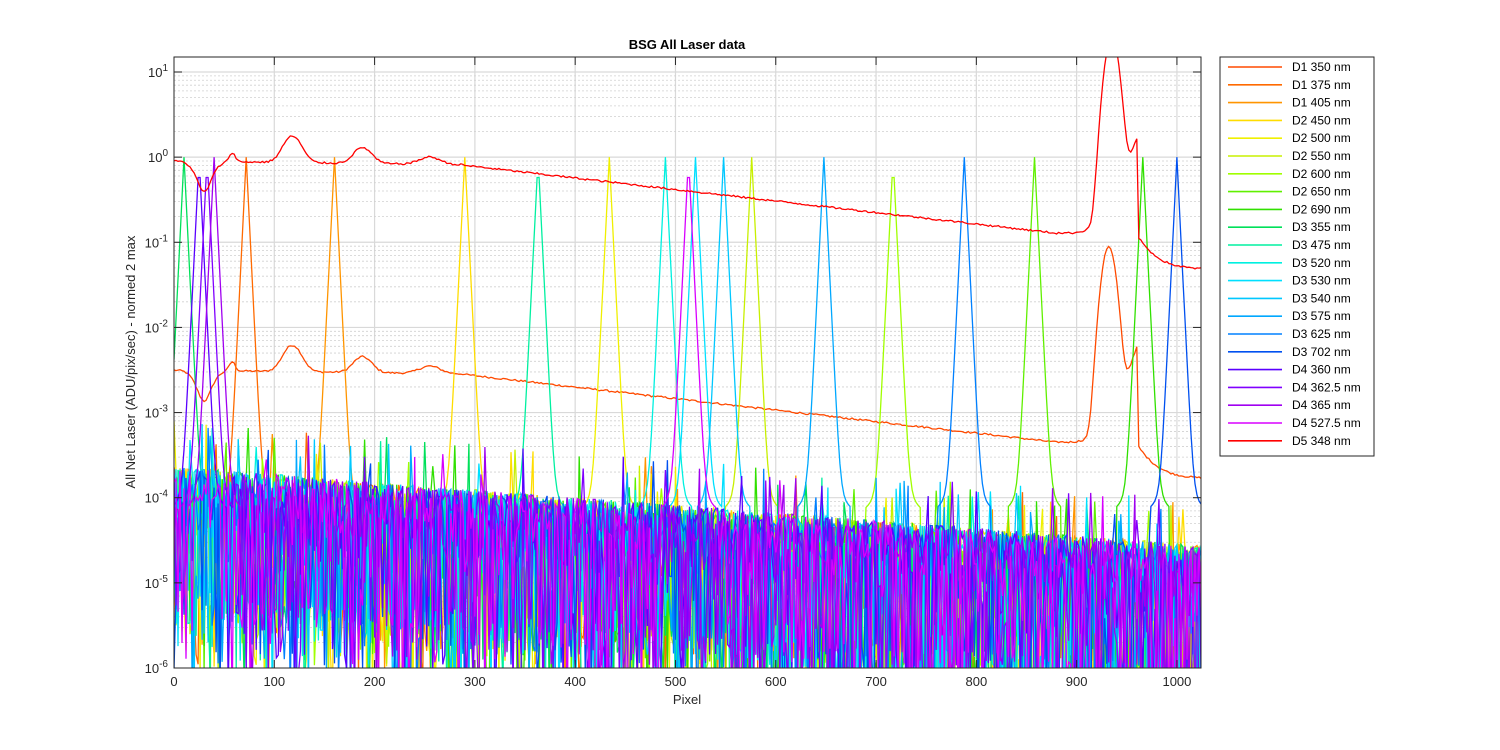 Image resolution: width=1500 pixels, height=750 pixels. I want to click on x-tick-label: 300, so click(475, 681).